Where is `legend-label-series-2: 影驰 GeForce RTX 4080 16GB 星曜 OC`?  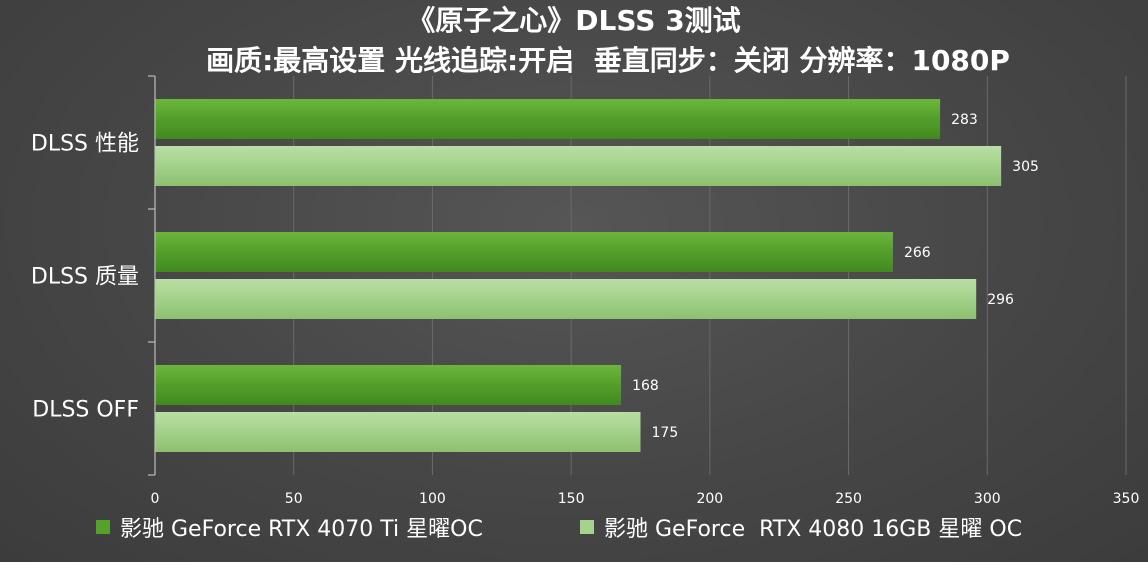
legend-label-series-2: 影驰 GeForce RTX 4080 16GB 星曜 OC is located at coordinates (813, 529).